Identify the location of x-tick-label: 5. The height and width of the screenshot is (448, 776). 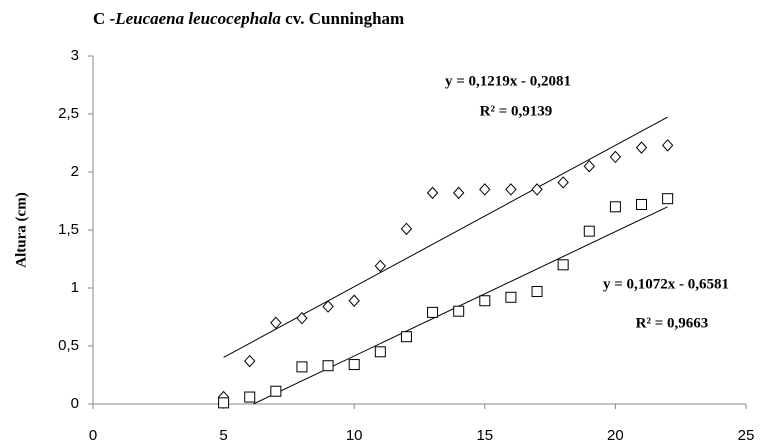
(223, 435).